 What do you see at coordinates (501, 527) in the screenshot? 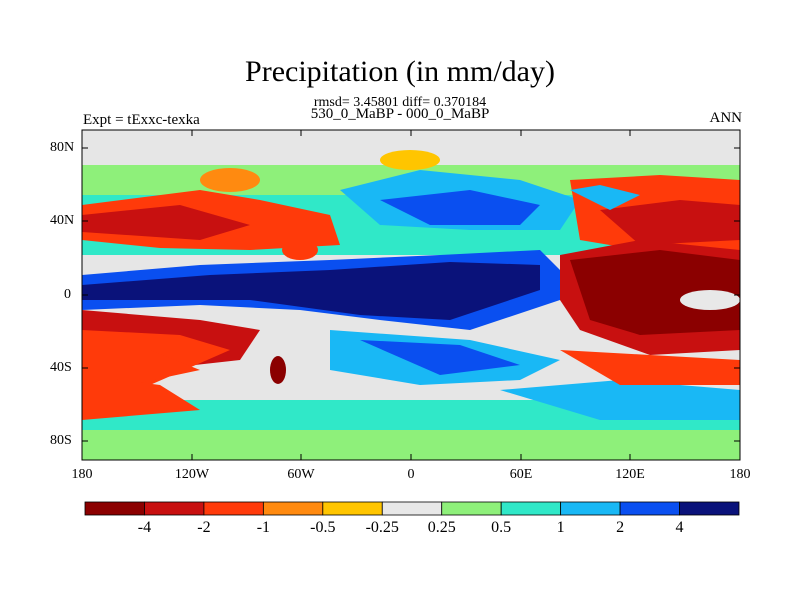
I see `colorbar-label: 0.5` at bounding box center [501, 527].